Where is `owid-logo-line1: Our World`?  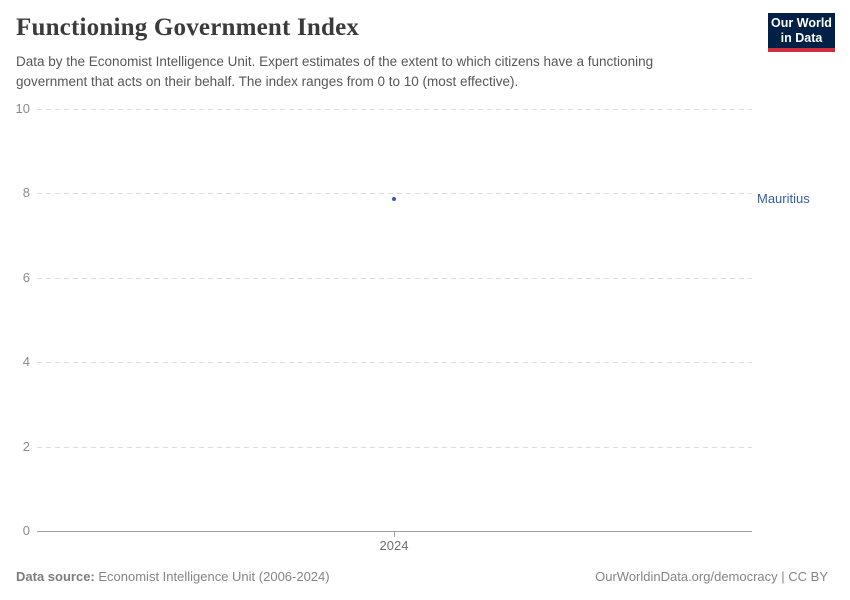
owid-logo-line1: Our World is located at coordinates (801, 22).